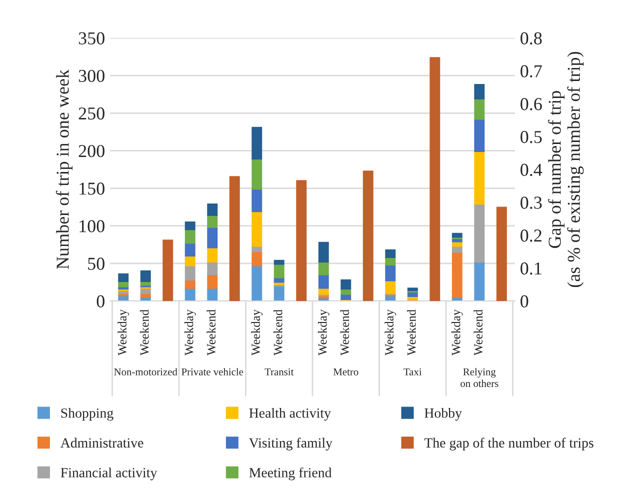 The width and height of the screenshot is (632, 498). What do you see at coordinates (109, 474) in the screenshot?
I see `legend-label: Financial activity` at bounding box center [109, 474].